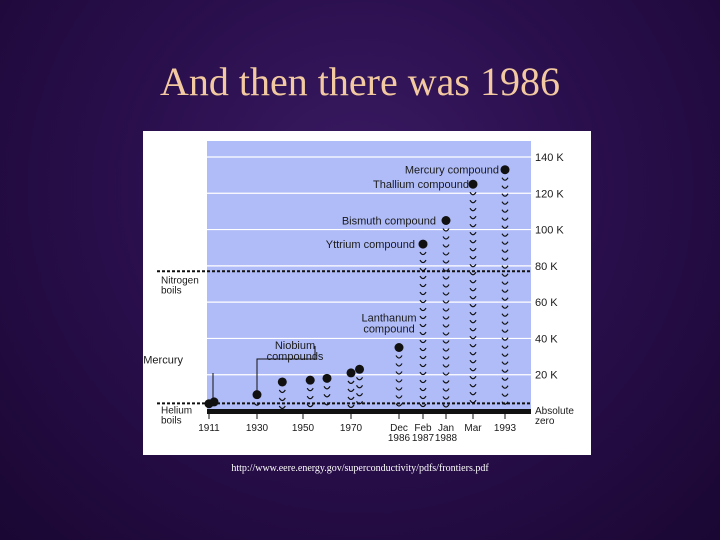 Image resolution: width=720 pixels, height=540 pixels. What do you see at coordinates (388, 319) in the screenshot?
I see `annotation-label: Lanthanum` at bounding box center [388, 319].